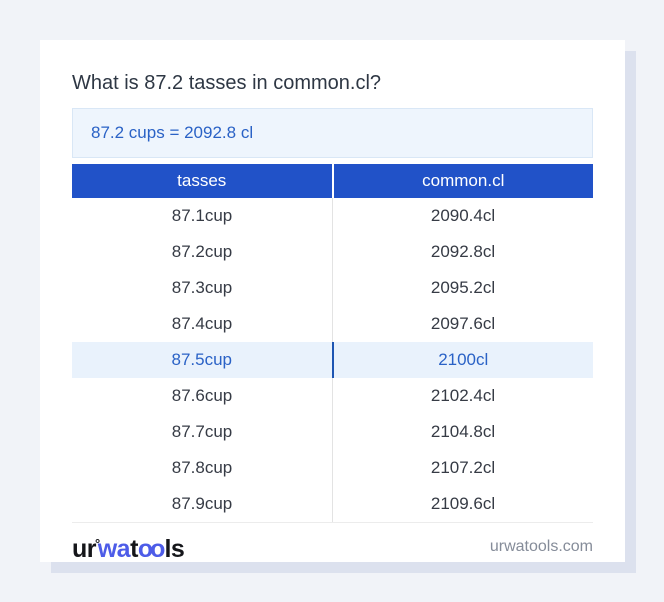  I want to click on table-row: 87.8cup 2107.2cl, so click(332, 468).